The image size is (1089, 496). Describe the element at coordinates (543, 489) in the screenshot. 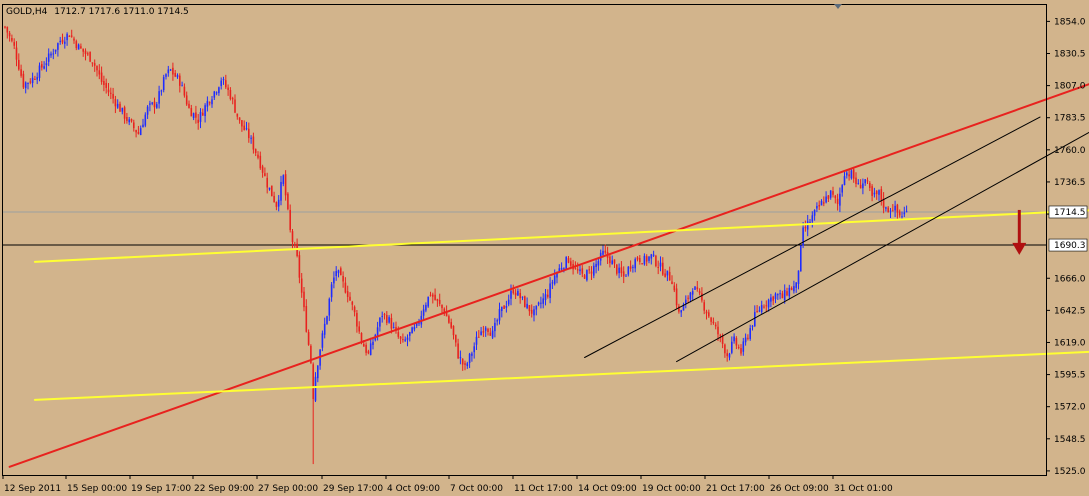

I see `time-tick-label: 11 Oct 17:00` at that location.